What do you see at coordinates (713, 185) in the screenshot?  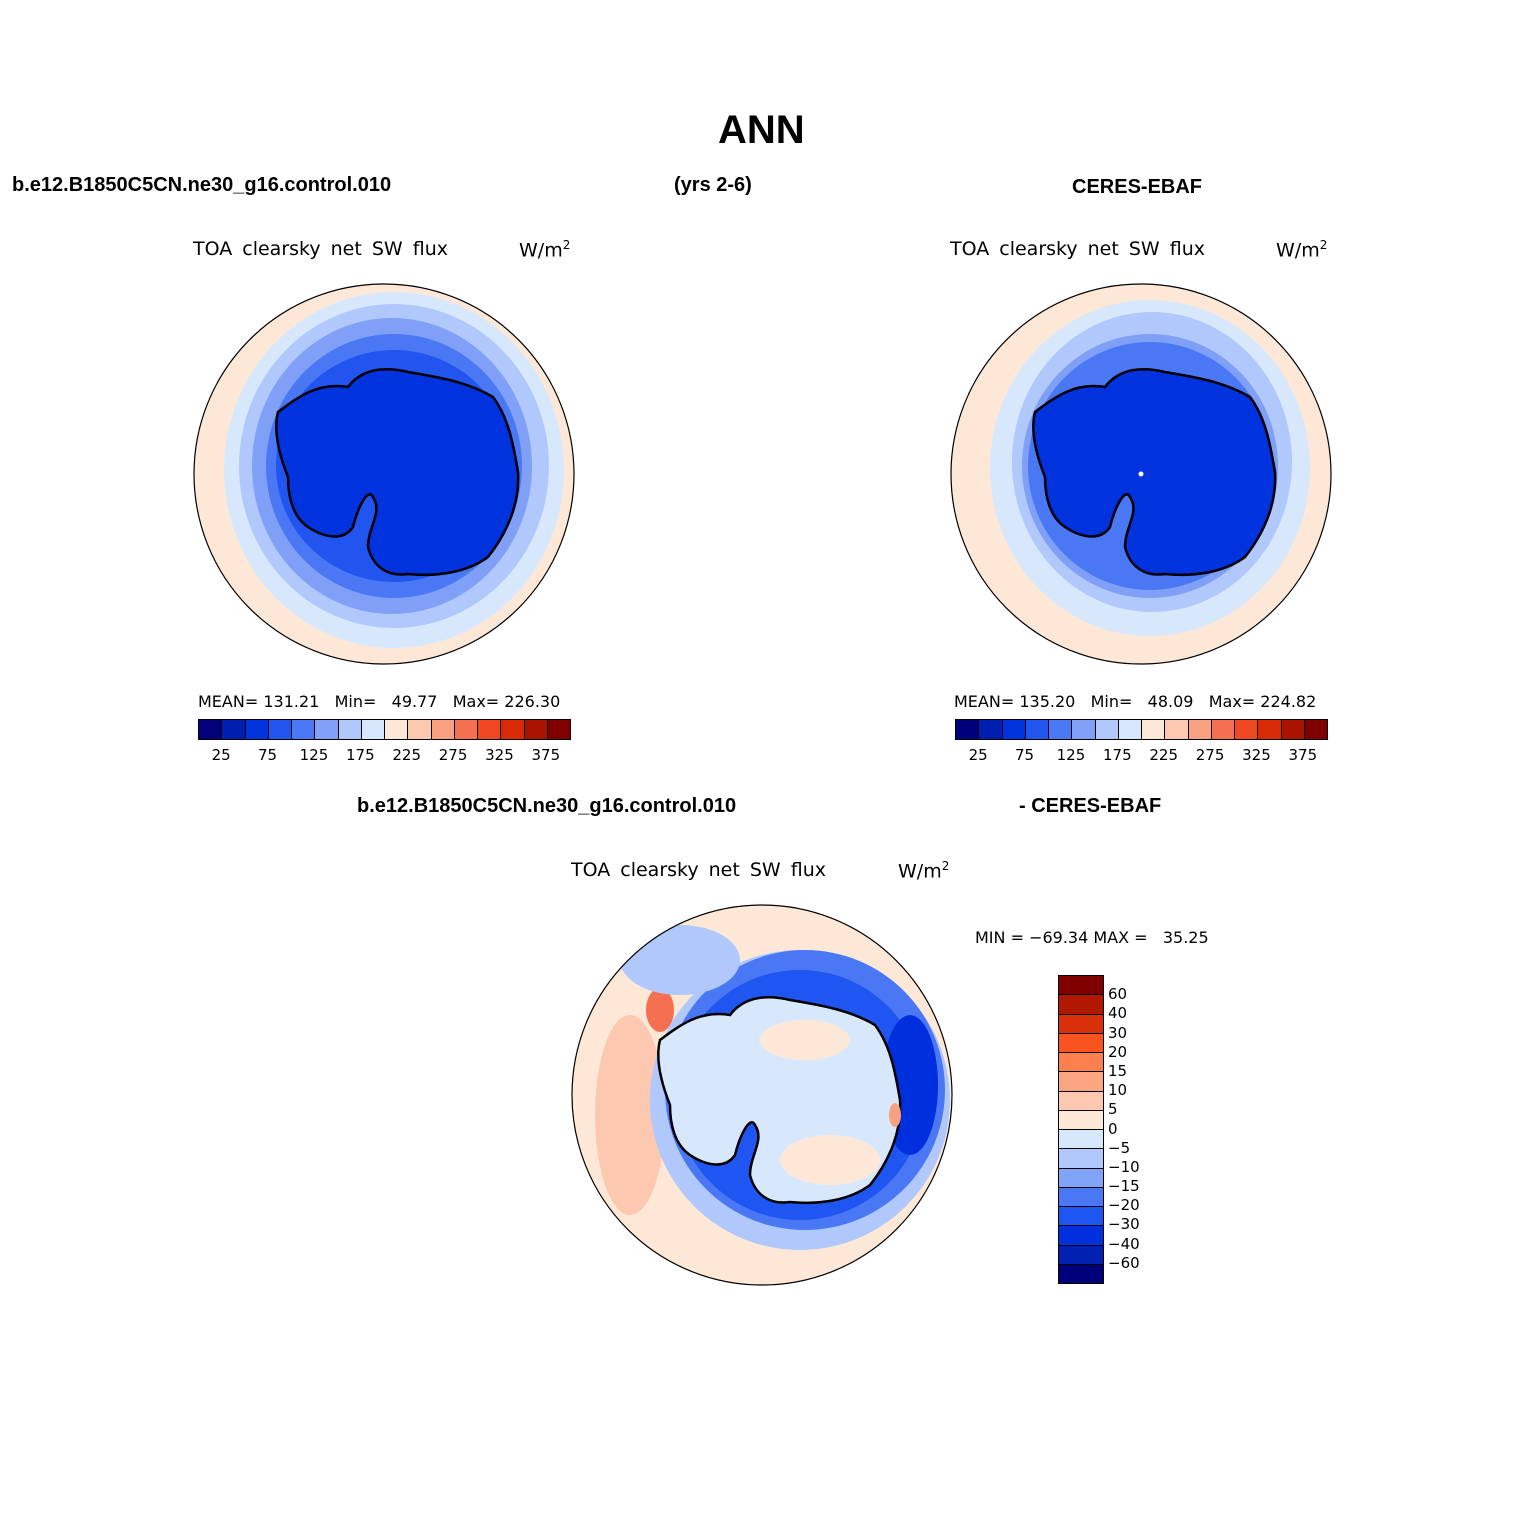 I see `years-header: (yrs 2-6)` at bounding box center [713, 185].